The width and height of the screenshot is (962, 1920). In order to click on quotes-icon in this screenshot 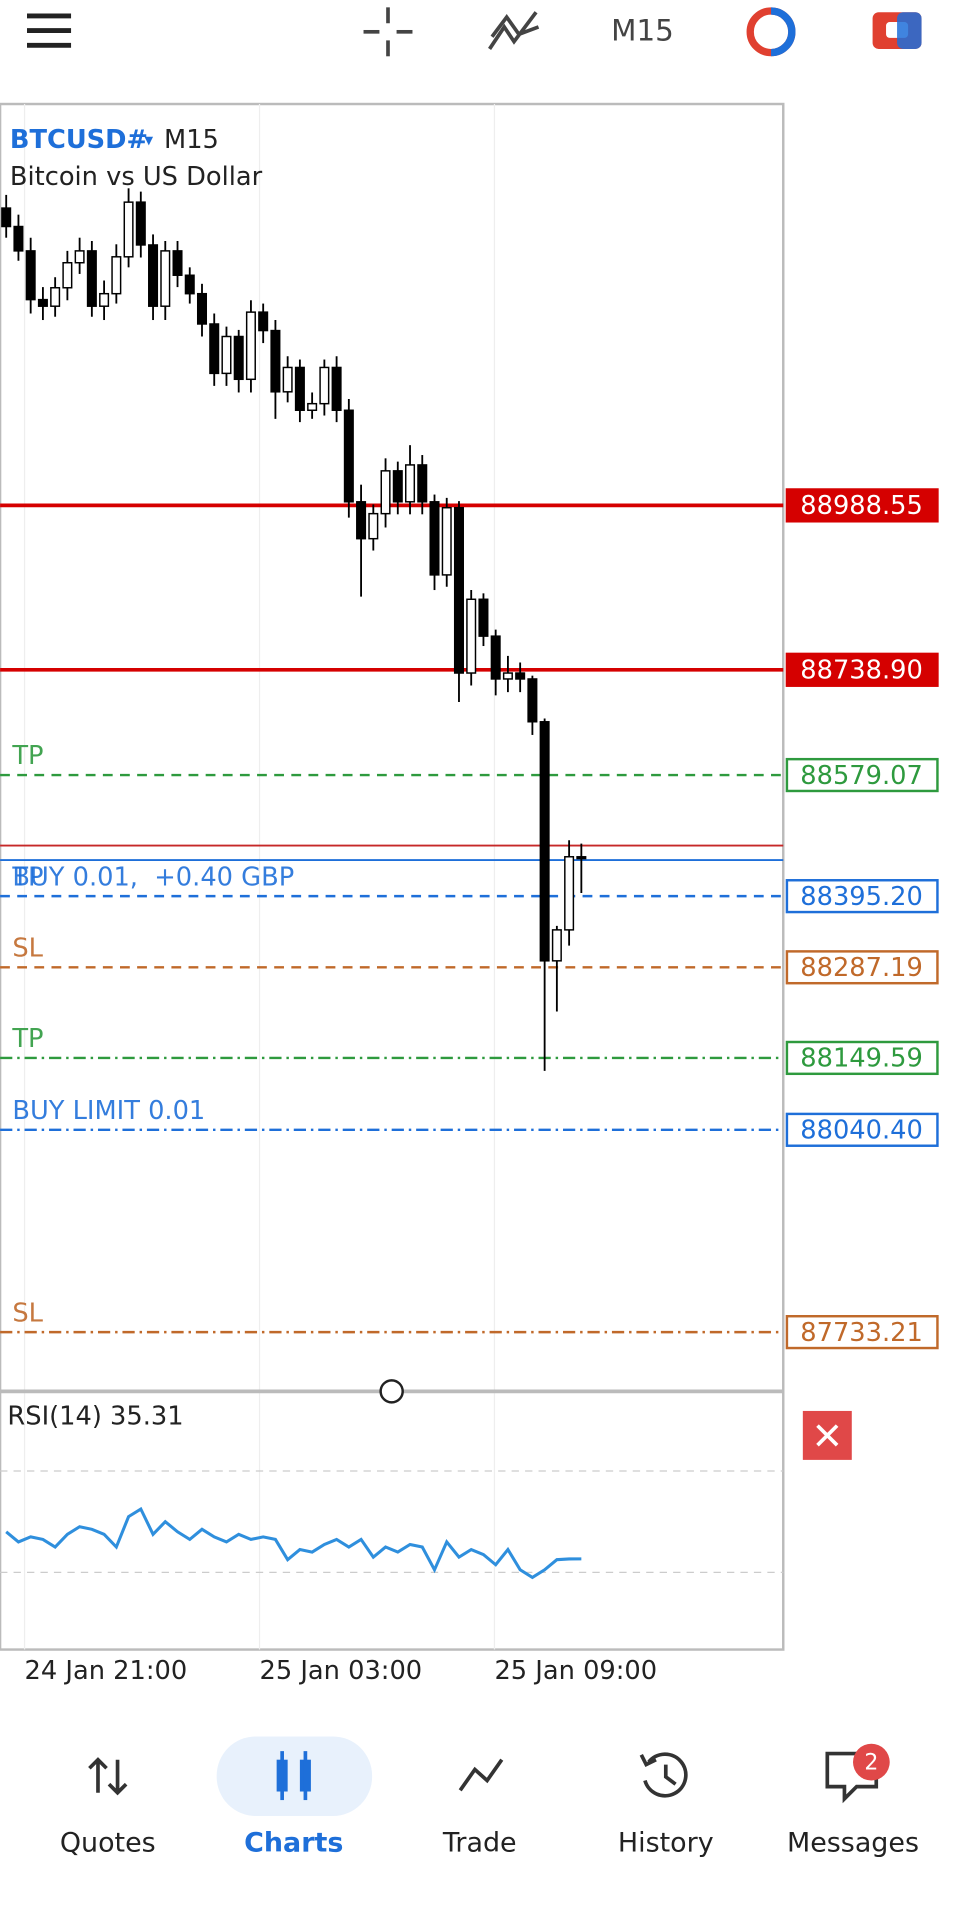, I will do `click(108, 1776)`.